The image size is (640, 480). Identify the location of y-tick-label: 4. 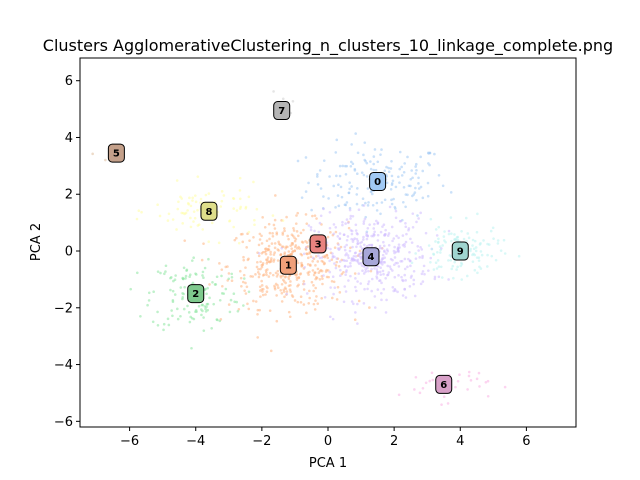
(69, 138).